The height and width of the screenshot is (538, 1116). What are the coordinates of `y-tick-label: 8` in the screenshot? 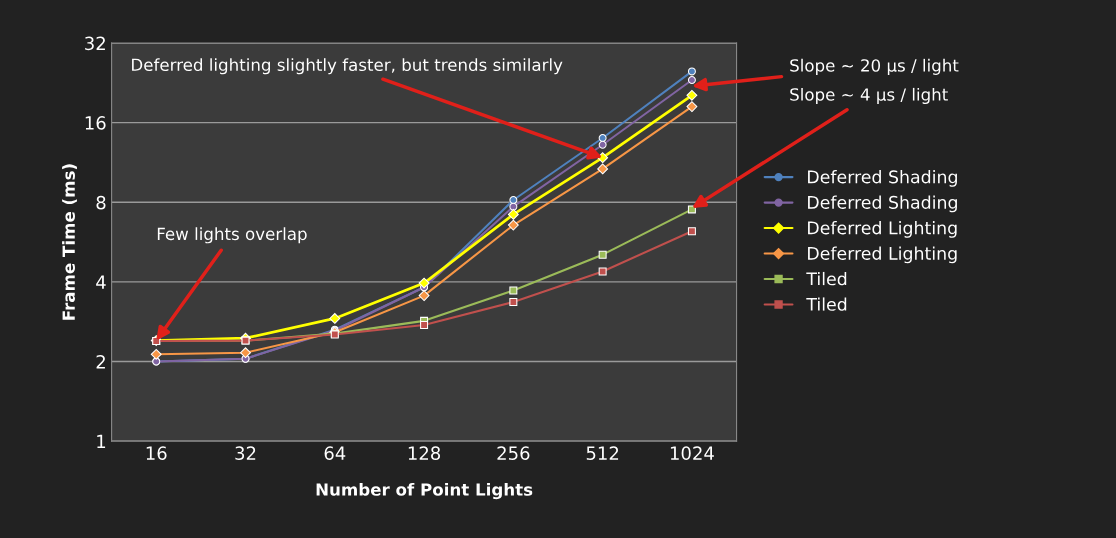 It's located at (101, 202).